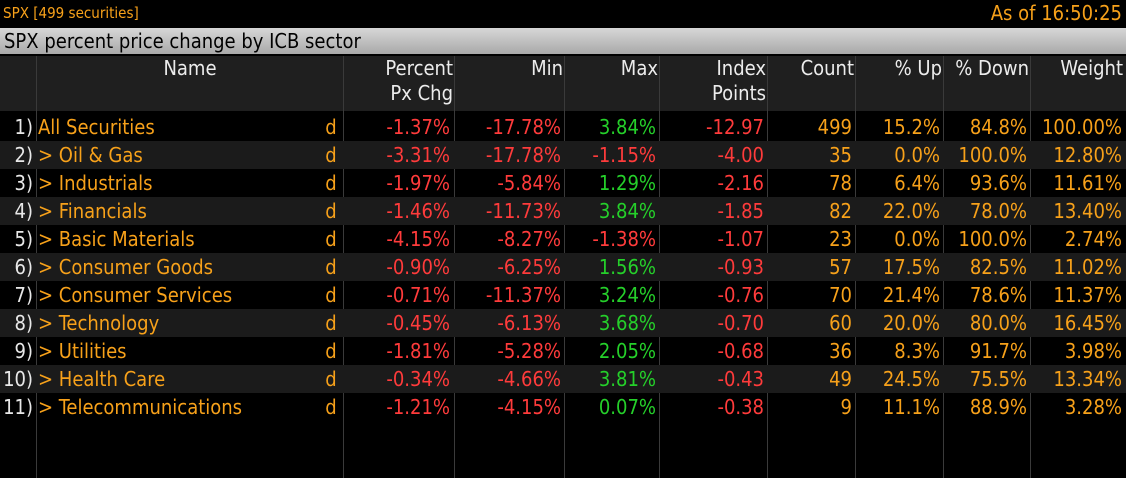  I want to click on count-cell: 57, so click(840, 267).